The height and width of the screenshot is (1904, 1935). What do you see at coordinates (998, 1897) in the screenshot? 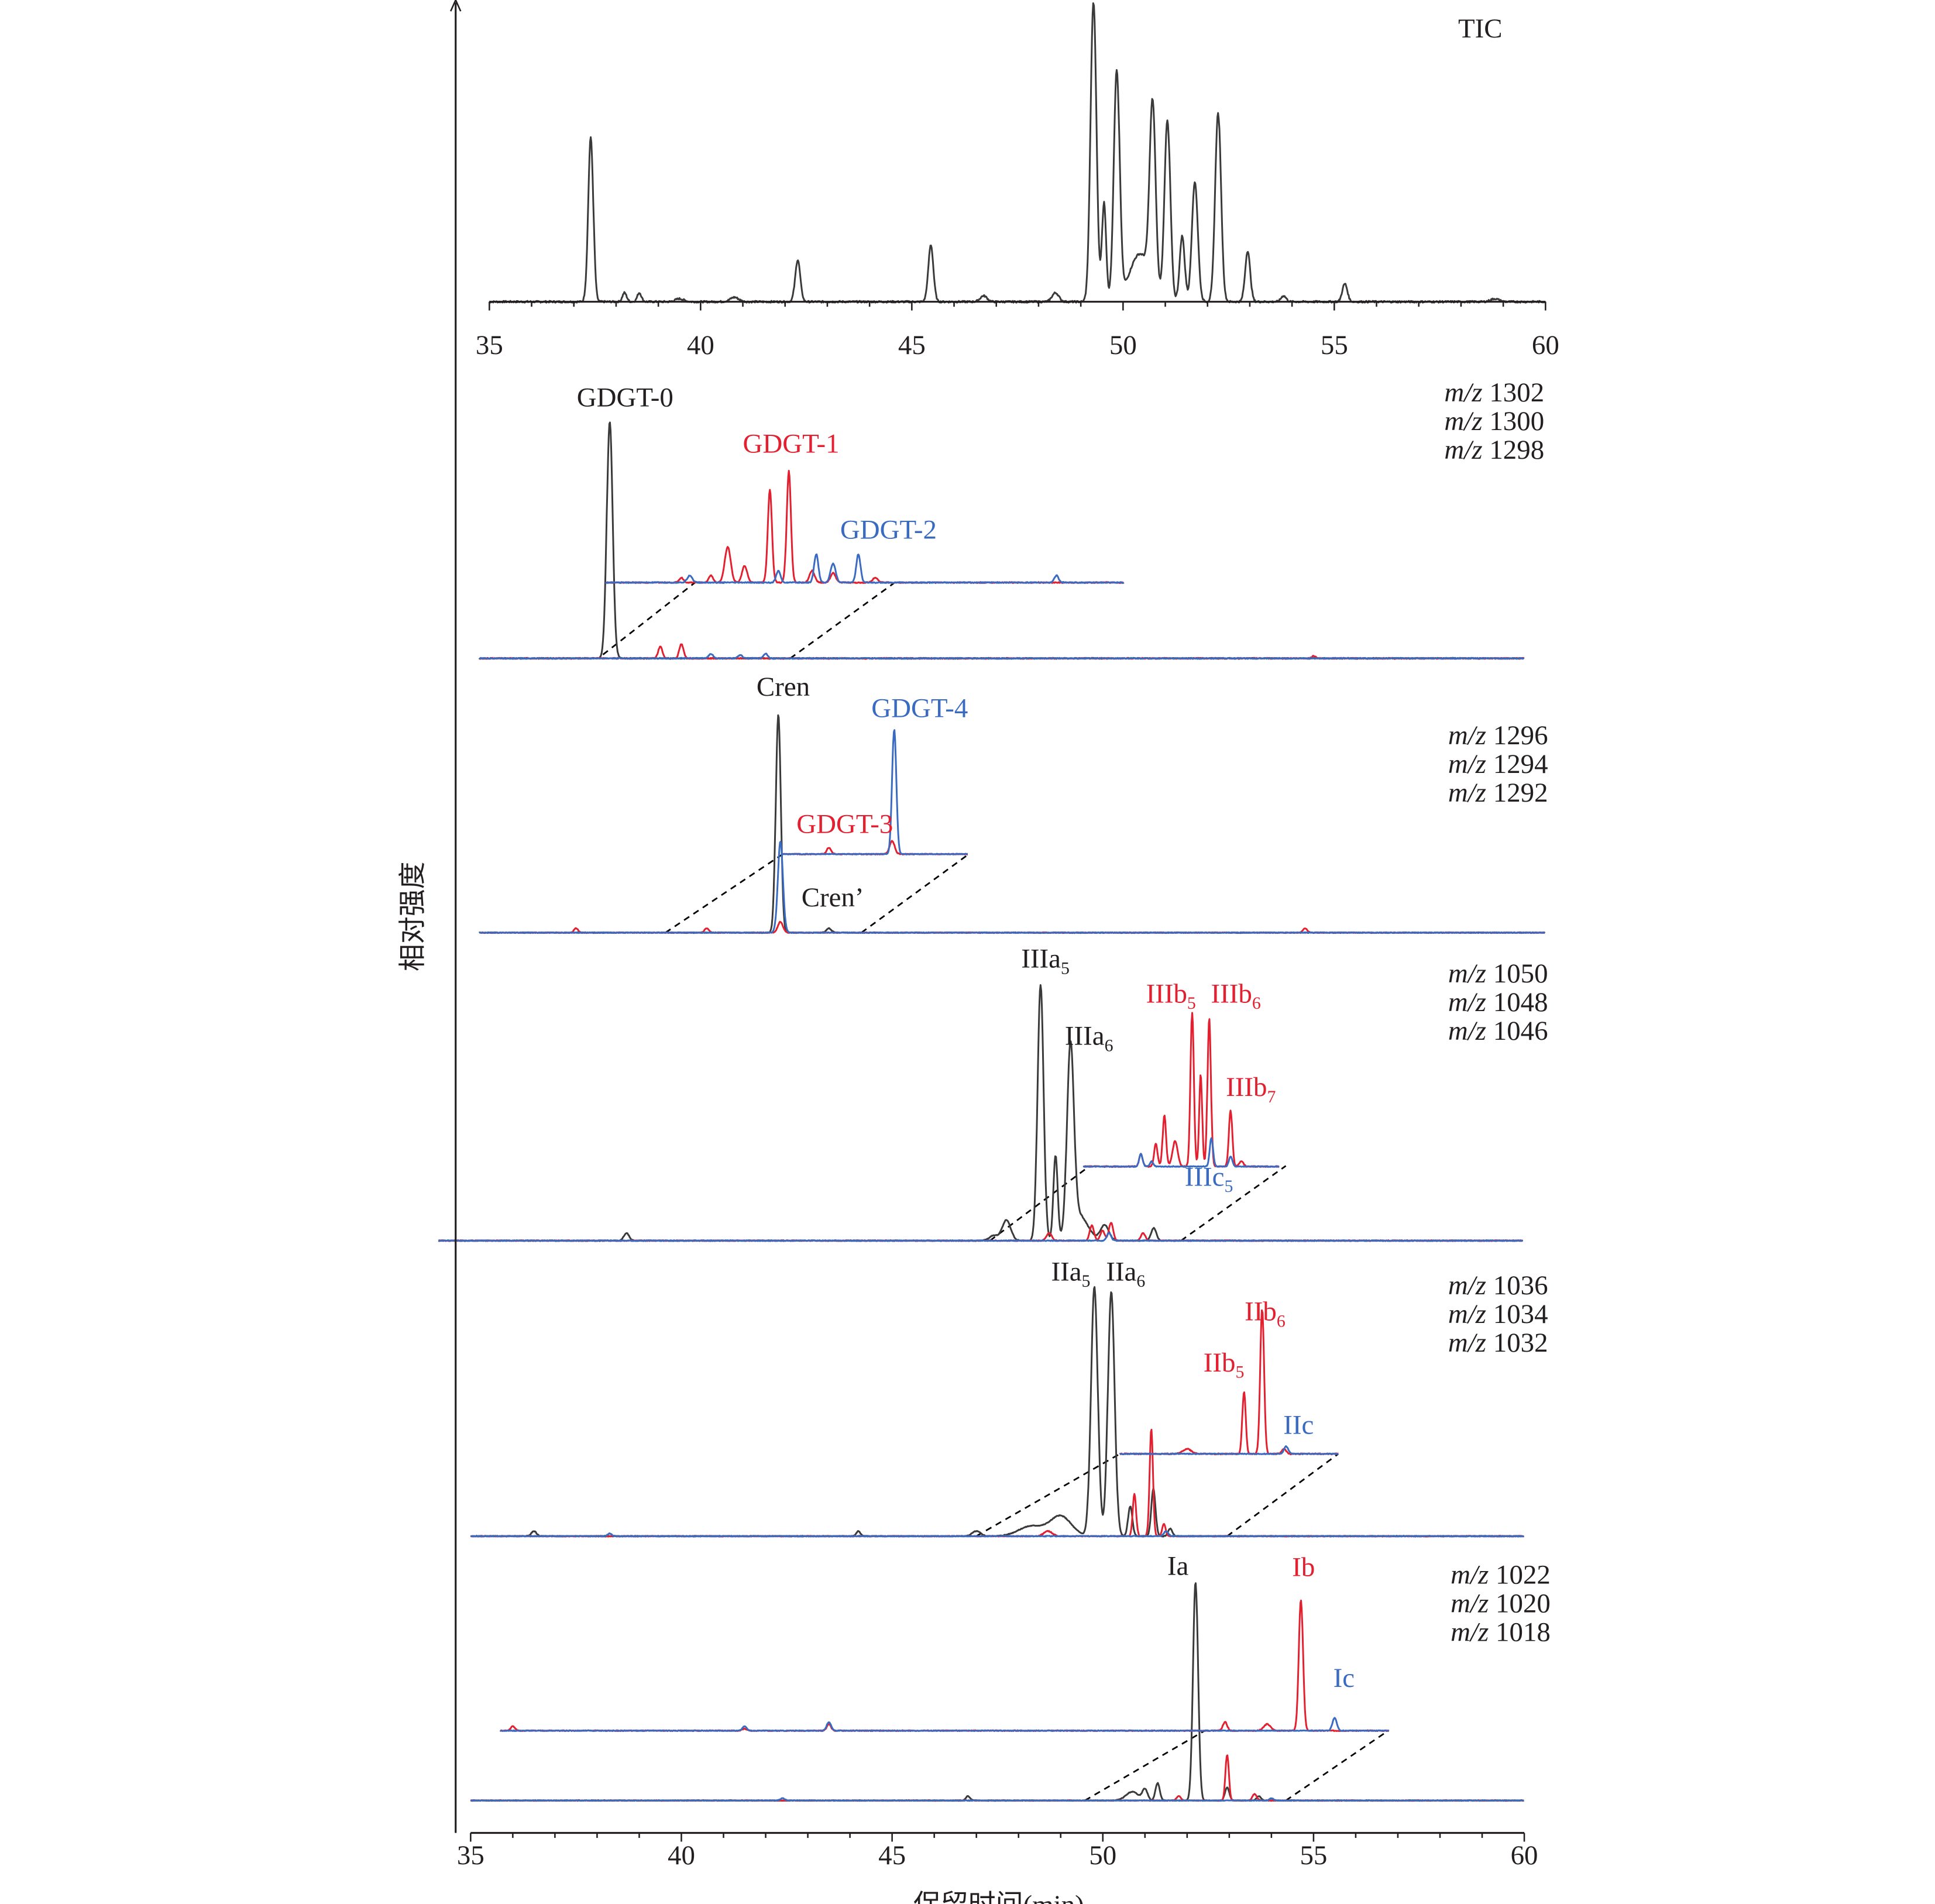
I see `x-axis-label: 保留时间(min)` at bounding box center [998, 1897].